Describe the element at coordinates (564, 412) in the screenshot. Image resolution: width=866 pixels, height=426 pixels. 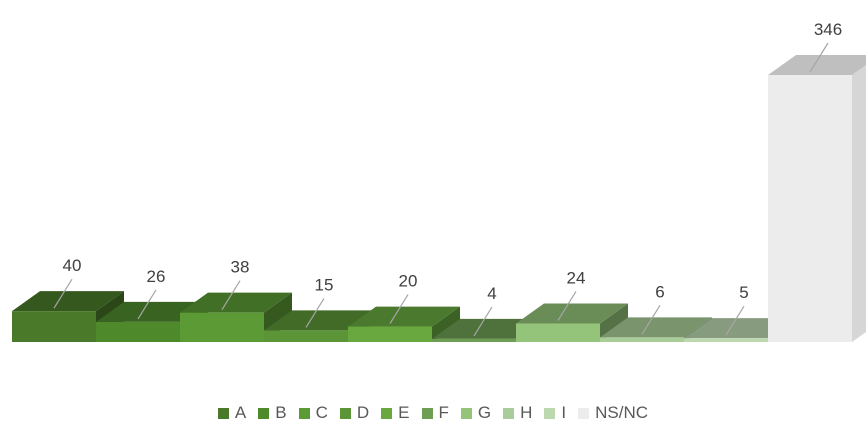
I see `legend-label: I` at that location.